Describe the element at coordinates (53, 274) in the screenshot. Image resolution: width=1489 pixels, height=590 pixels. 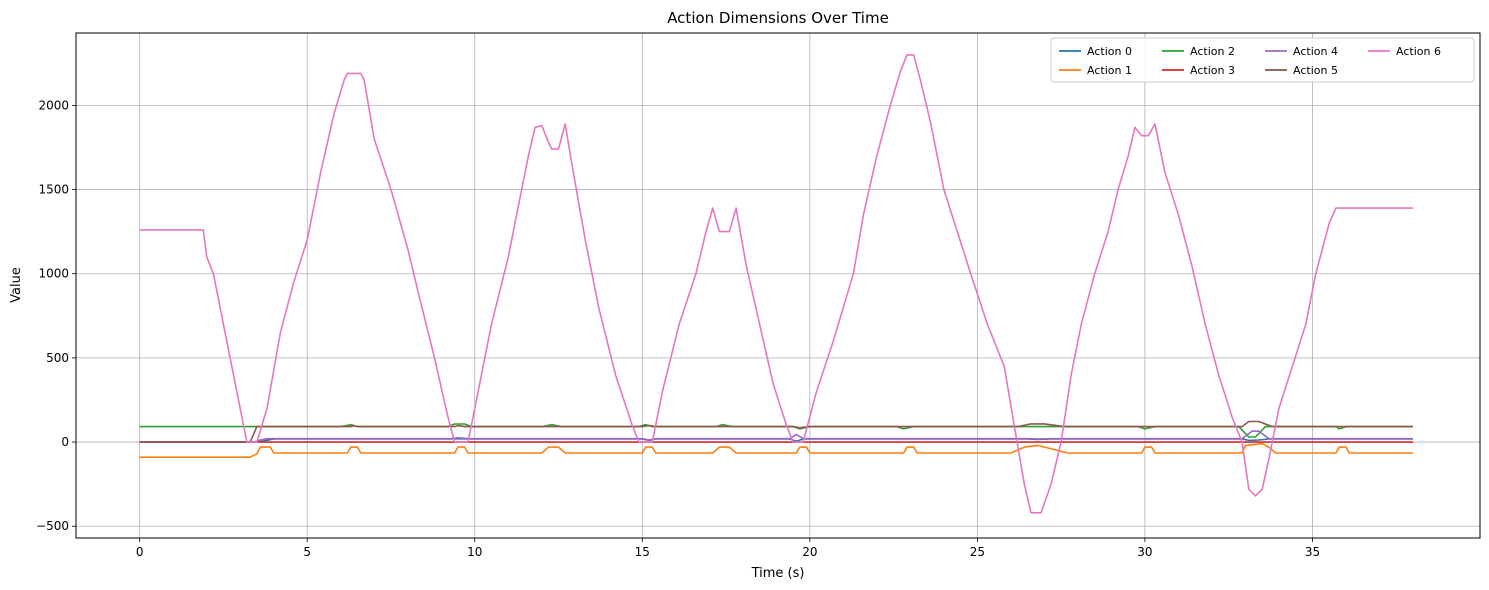
I see `y-tick-label: 1000` at that location.